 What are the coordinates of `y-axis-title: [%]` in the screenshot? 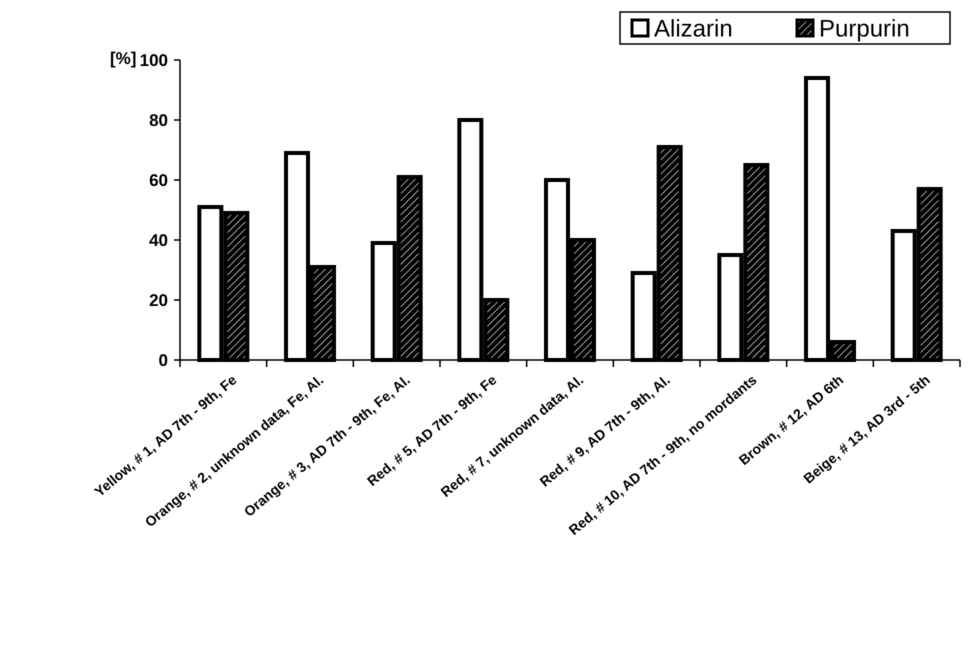 It's located at (123, 58).